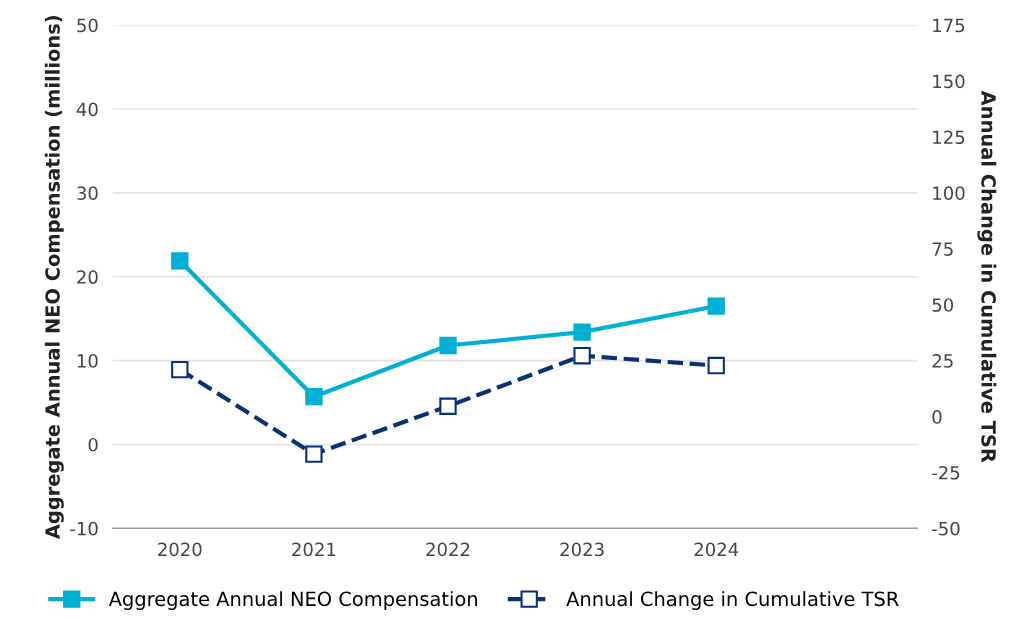 The width and height of the screenshot is (1025, 629). I want to click on y2-tick-label: 175, so click(949, 25).